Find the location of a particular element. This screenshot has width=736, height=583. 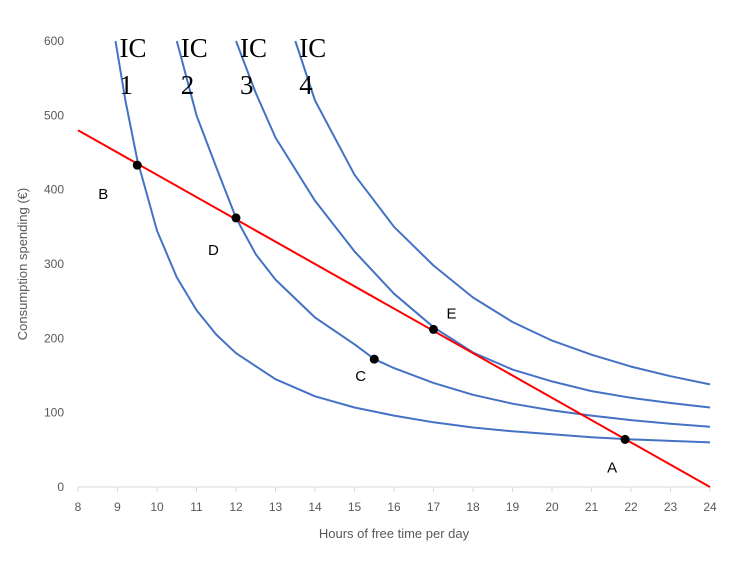

x-tick-label: 14 is located at coordinates (315, 507).